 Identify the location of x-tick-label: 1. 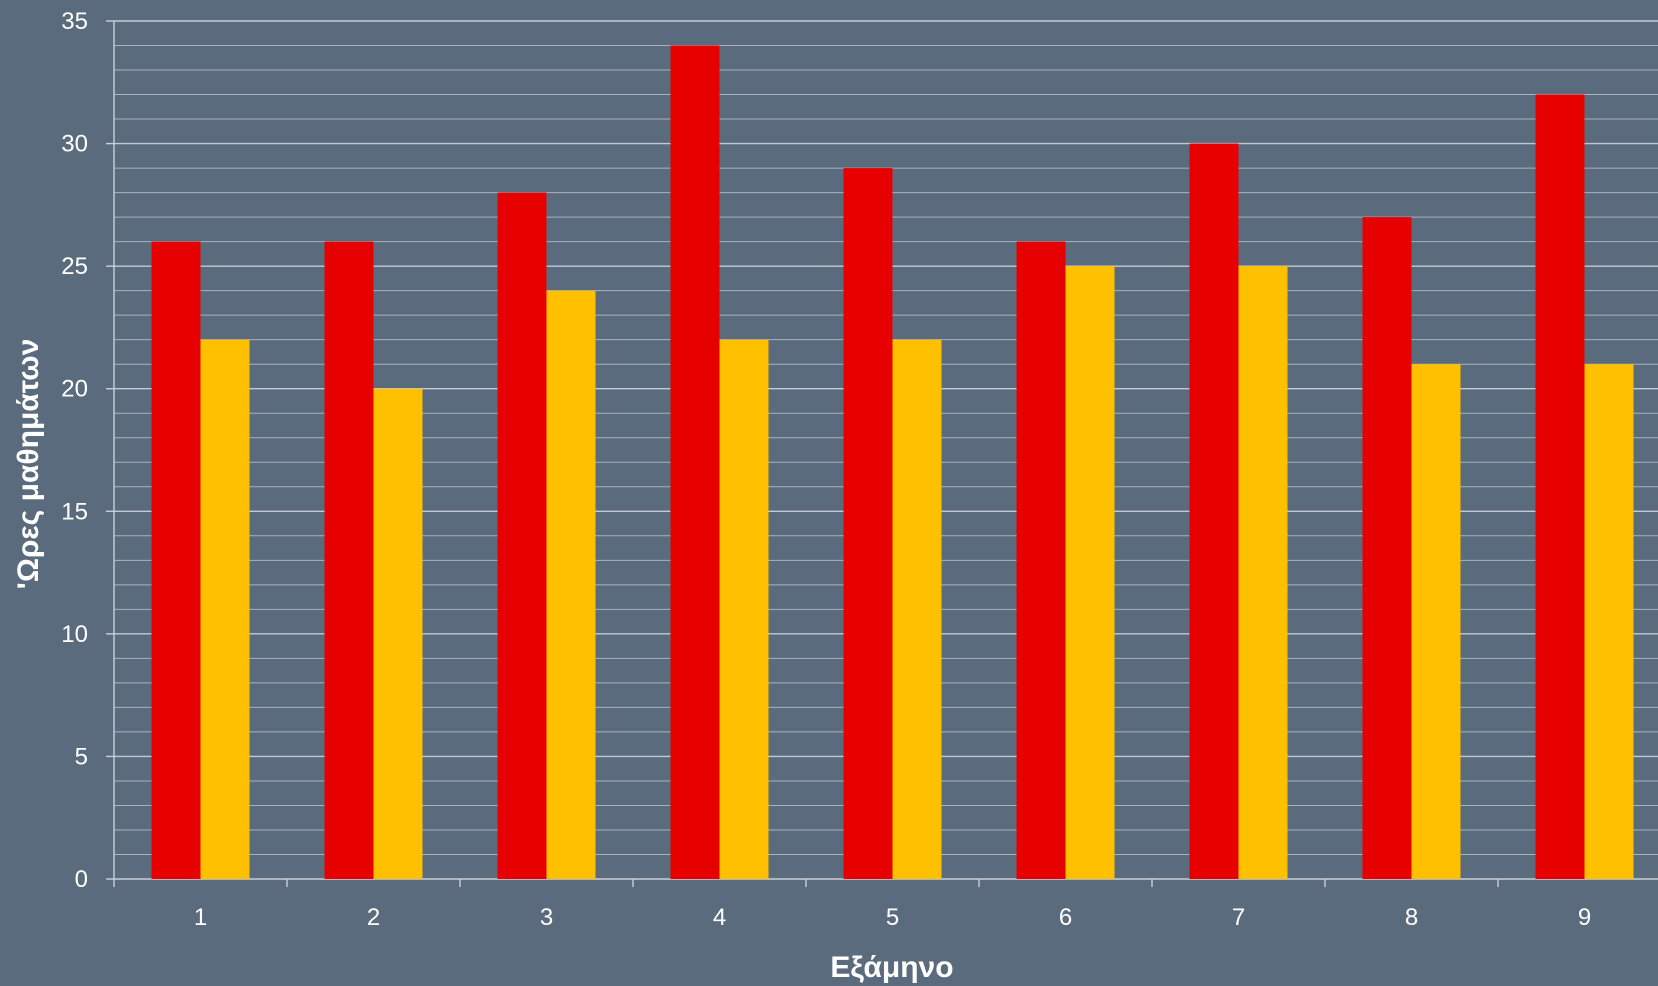
(200, 917).